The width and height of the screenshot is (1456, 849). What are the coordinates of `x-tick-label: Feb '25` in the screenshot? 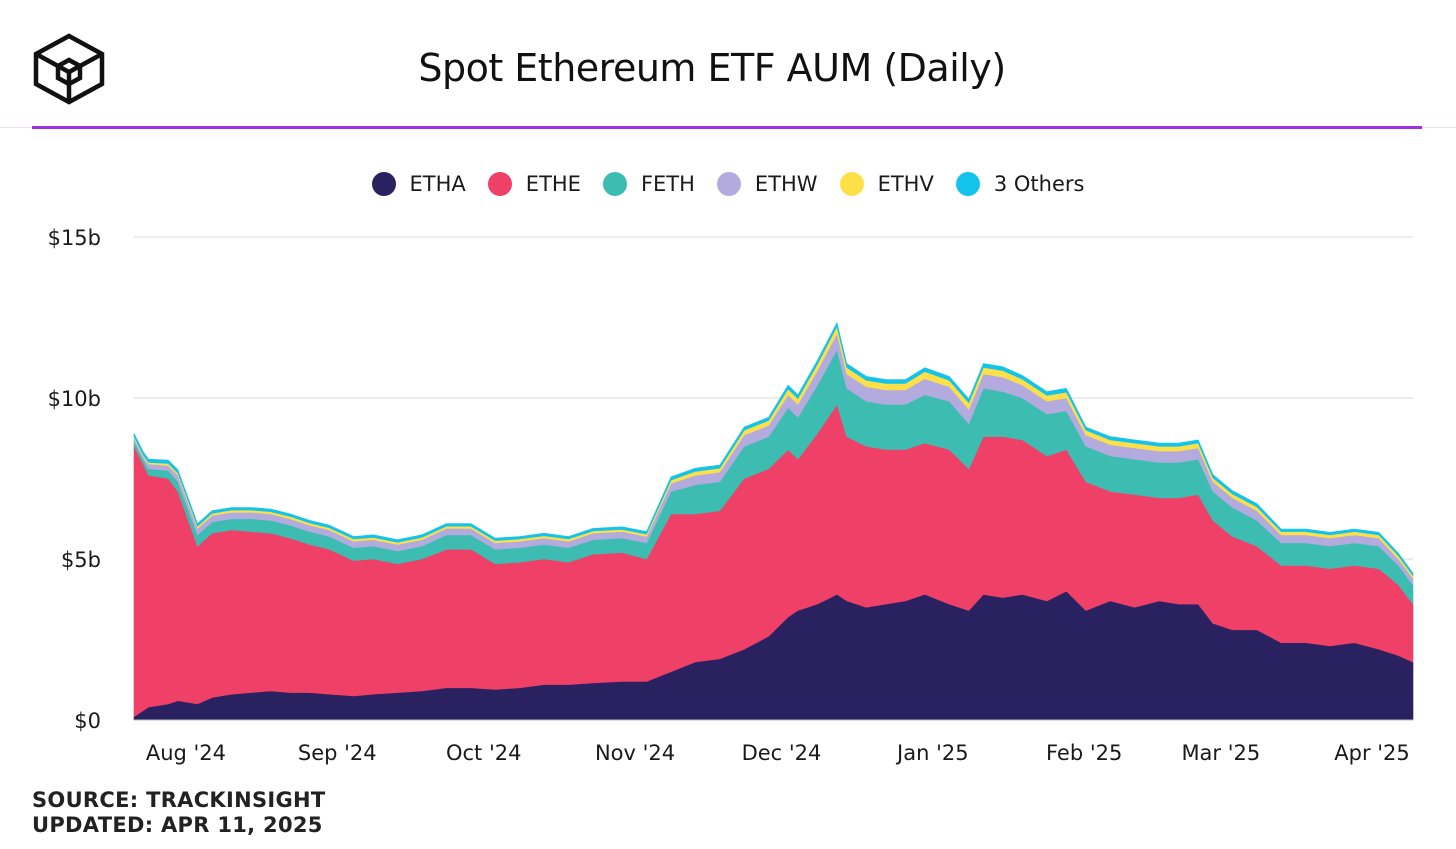 It's located at (1084, 753).